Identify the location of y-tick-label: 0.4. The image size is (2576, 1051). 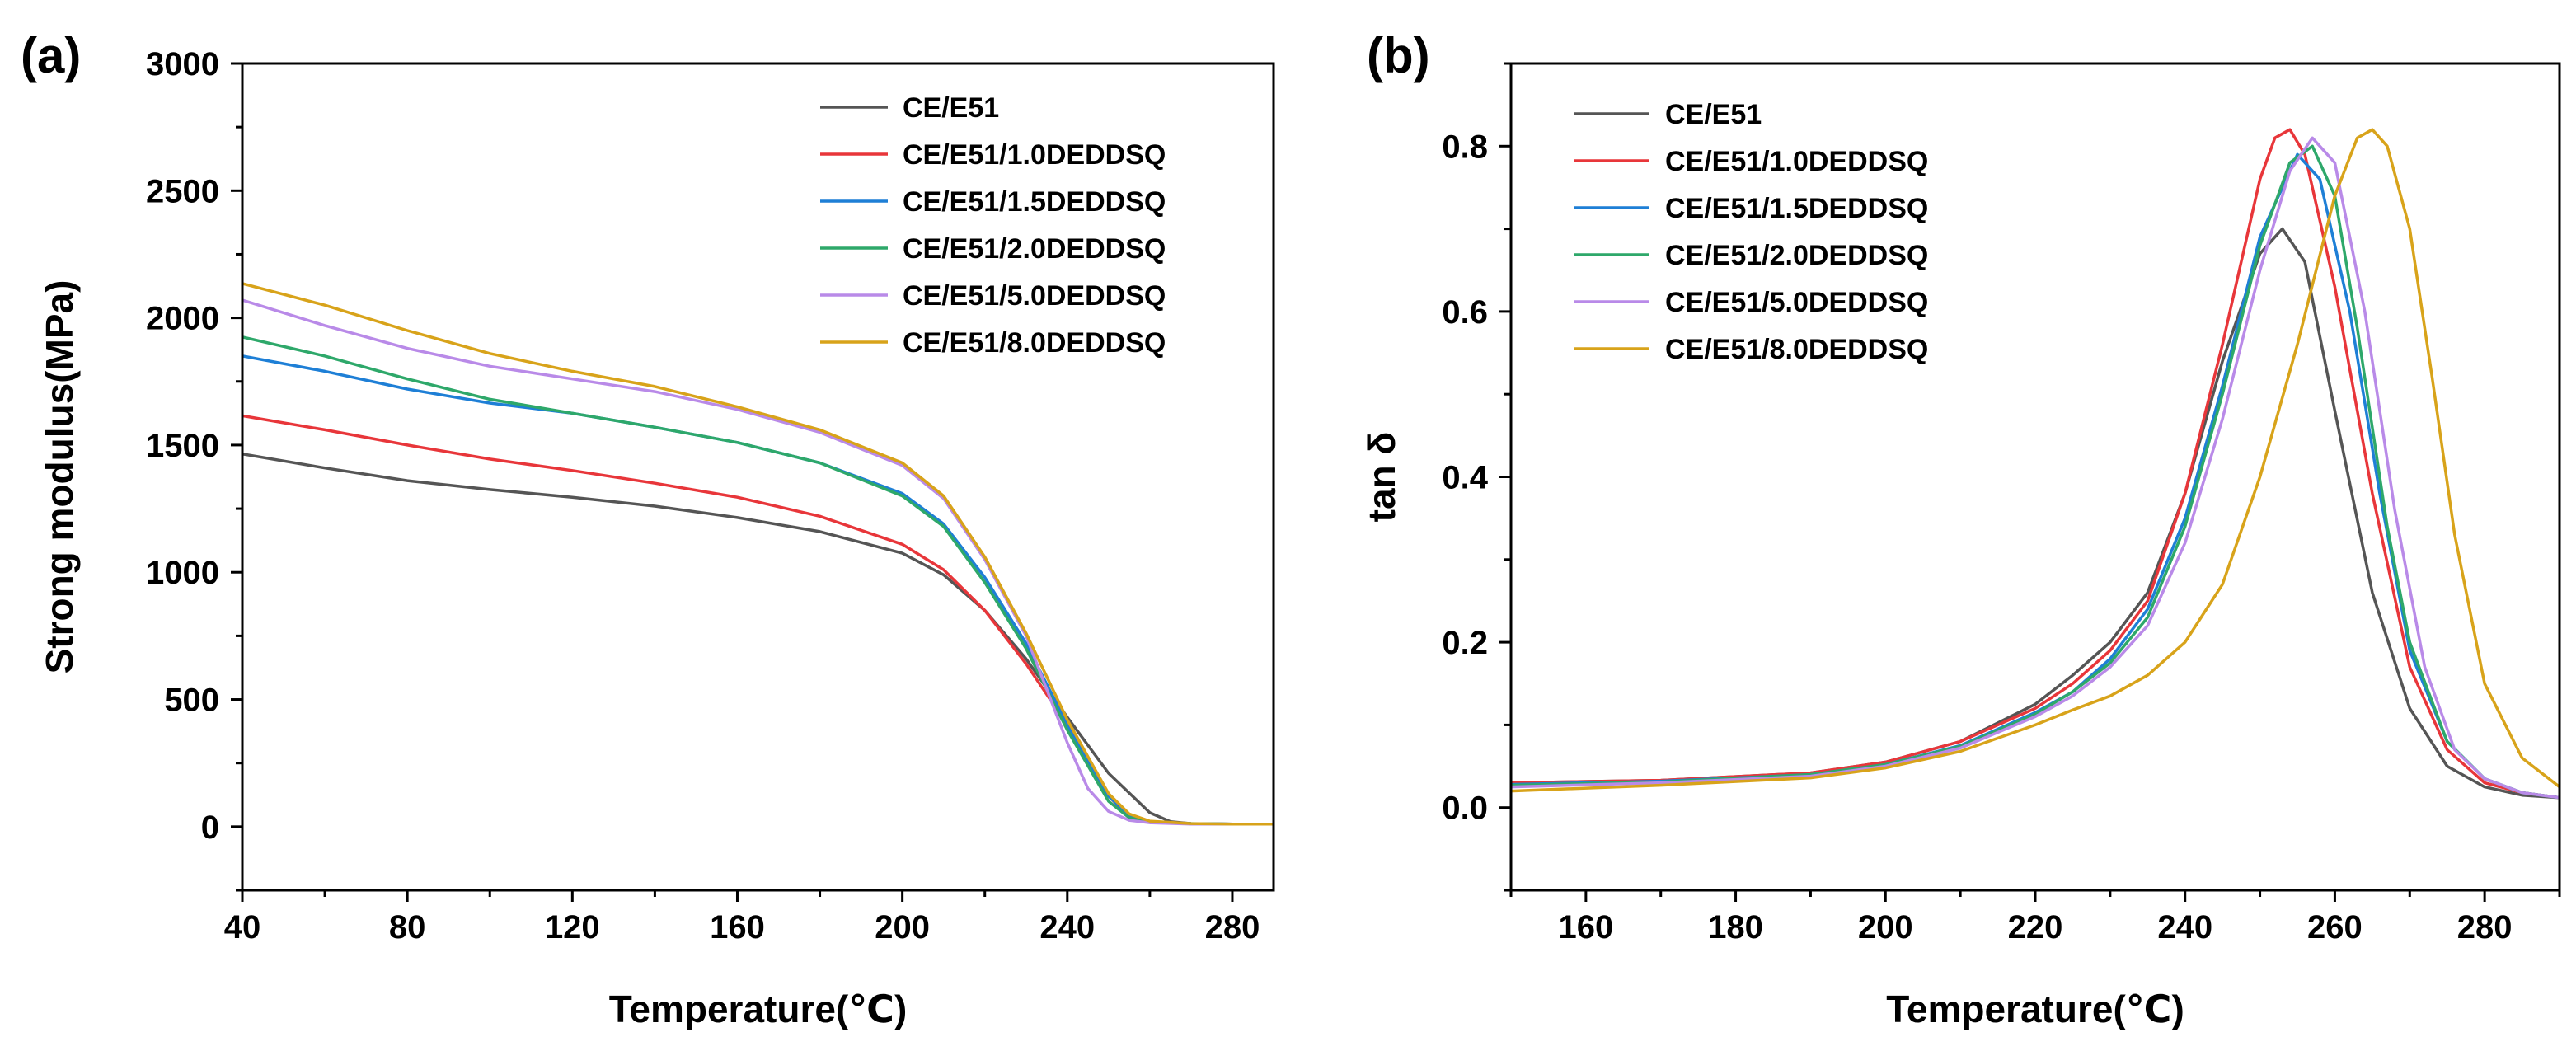
(1465, 478).